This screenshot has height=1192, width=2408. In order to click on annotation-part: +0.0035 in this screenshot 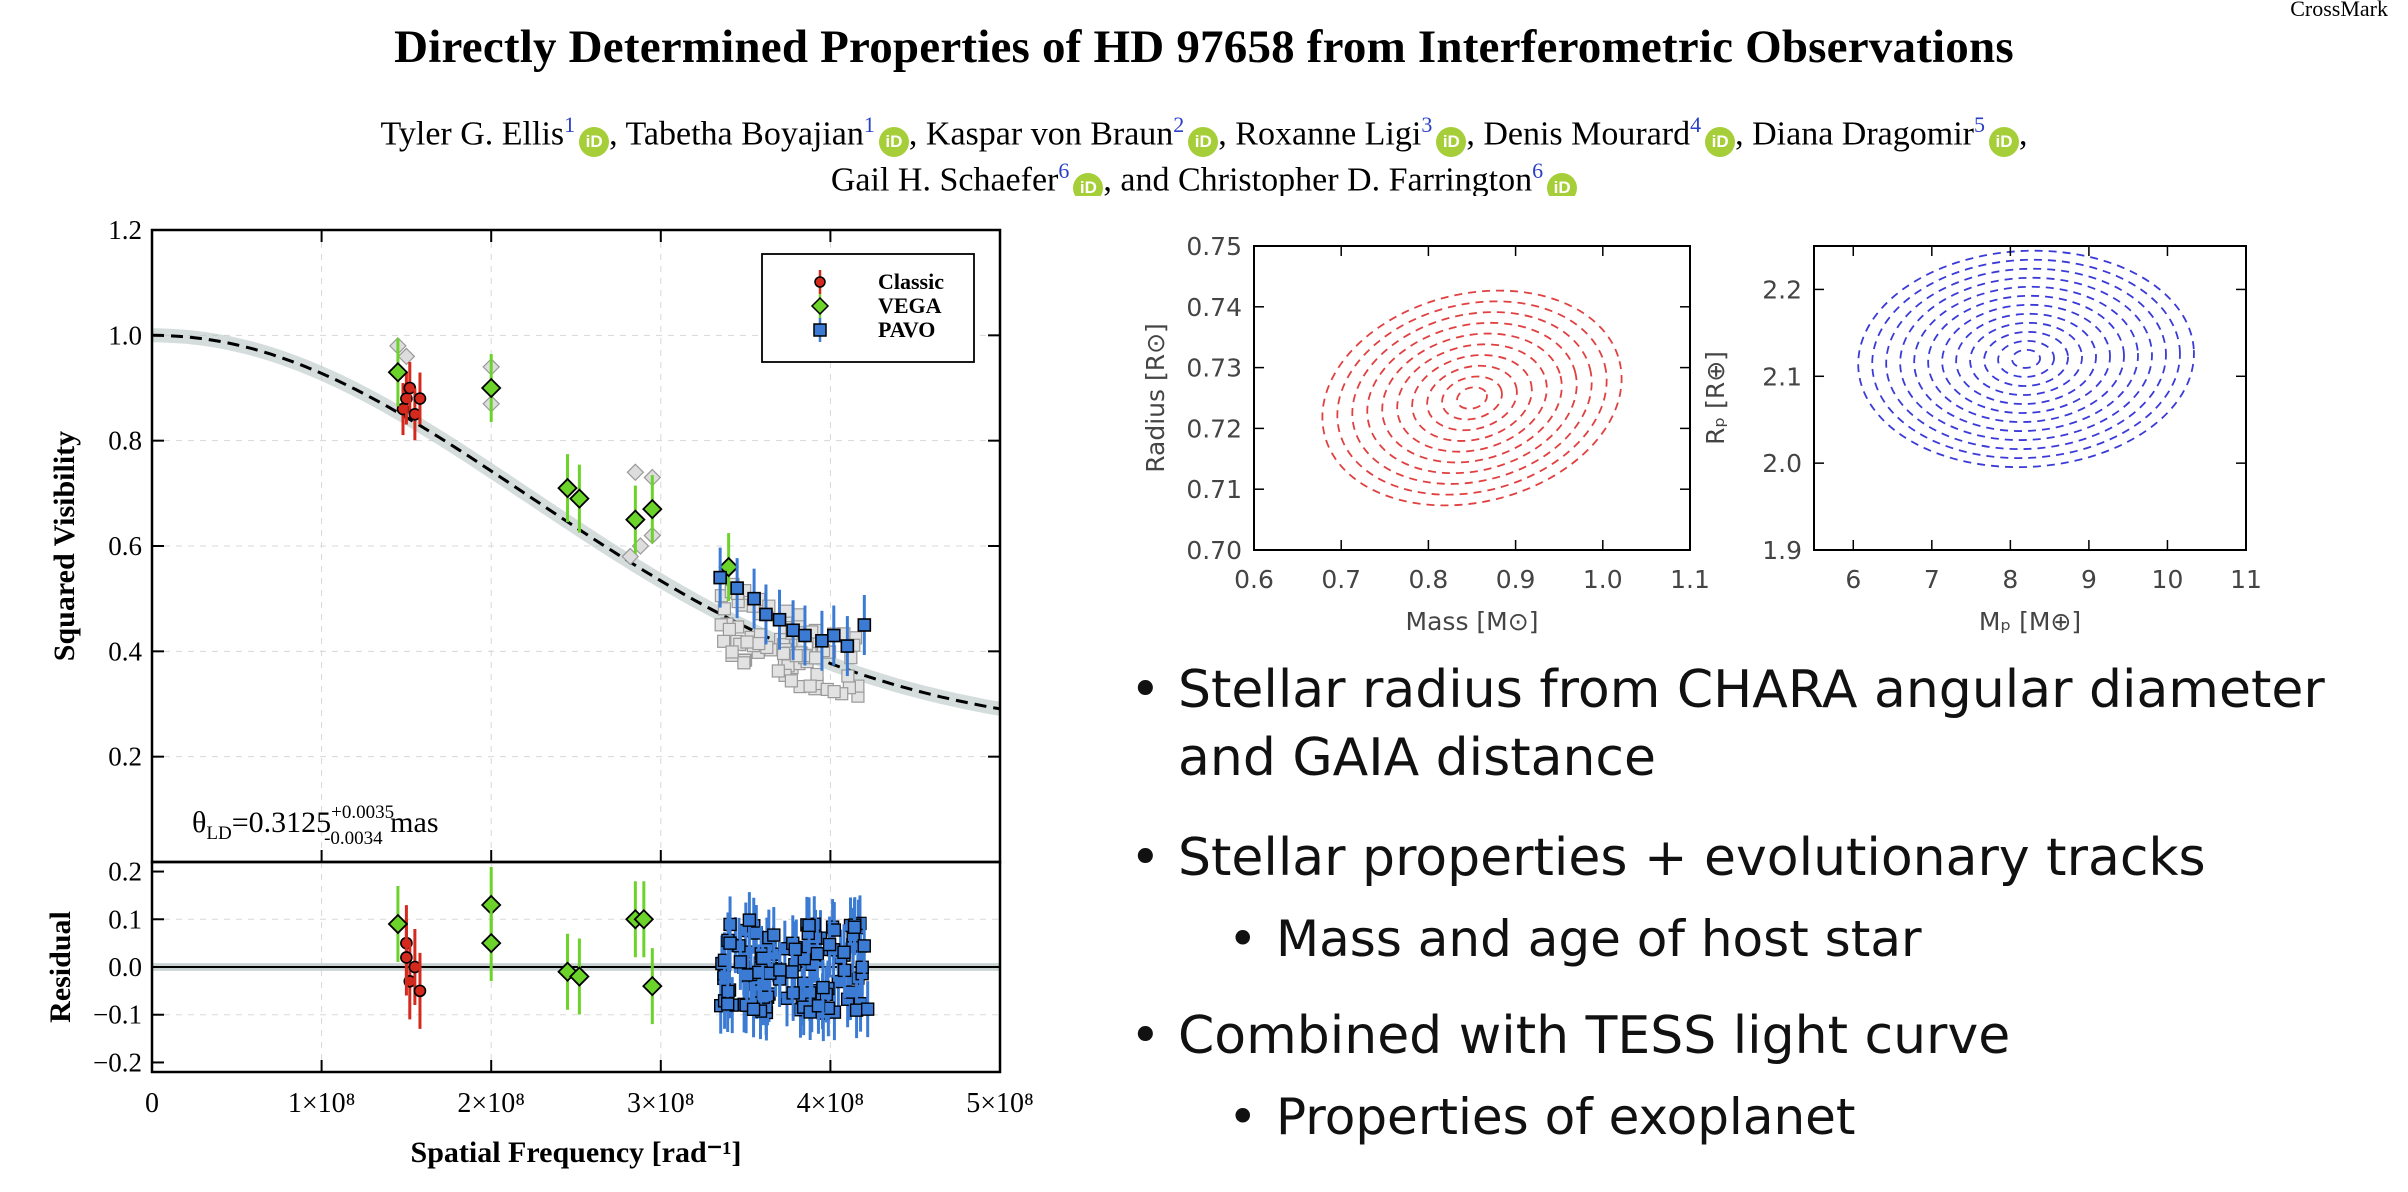, I will do `click(362, 812)`.